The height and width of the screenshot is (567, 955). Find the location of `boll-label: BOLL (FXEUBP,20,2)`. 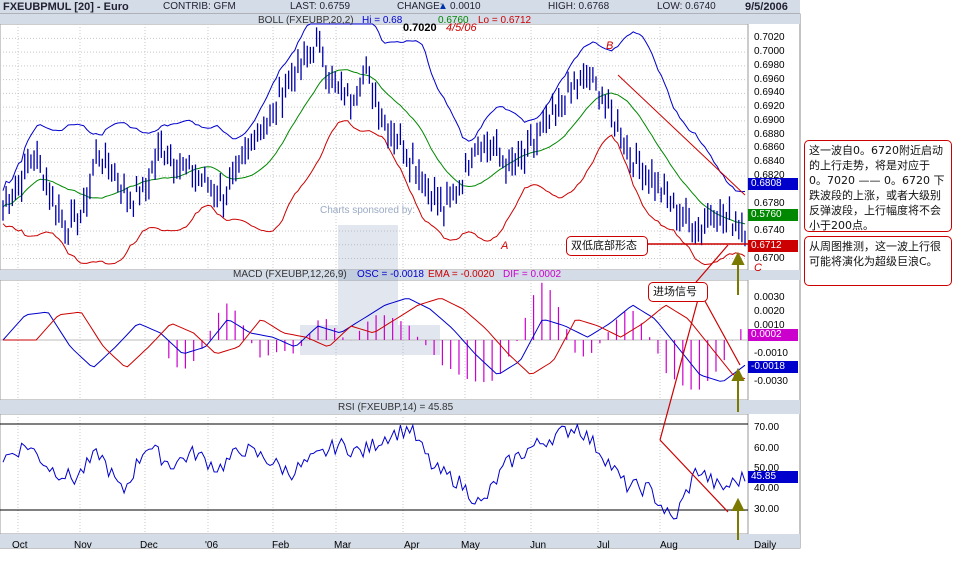

boll-label: BOLL (FXEUBP,20,2) is located at coordinates (306, 20).